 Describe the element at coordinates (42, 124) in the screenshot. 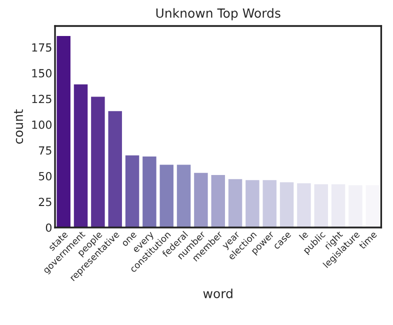

I see `y-tick-label: 100` at that location.